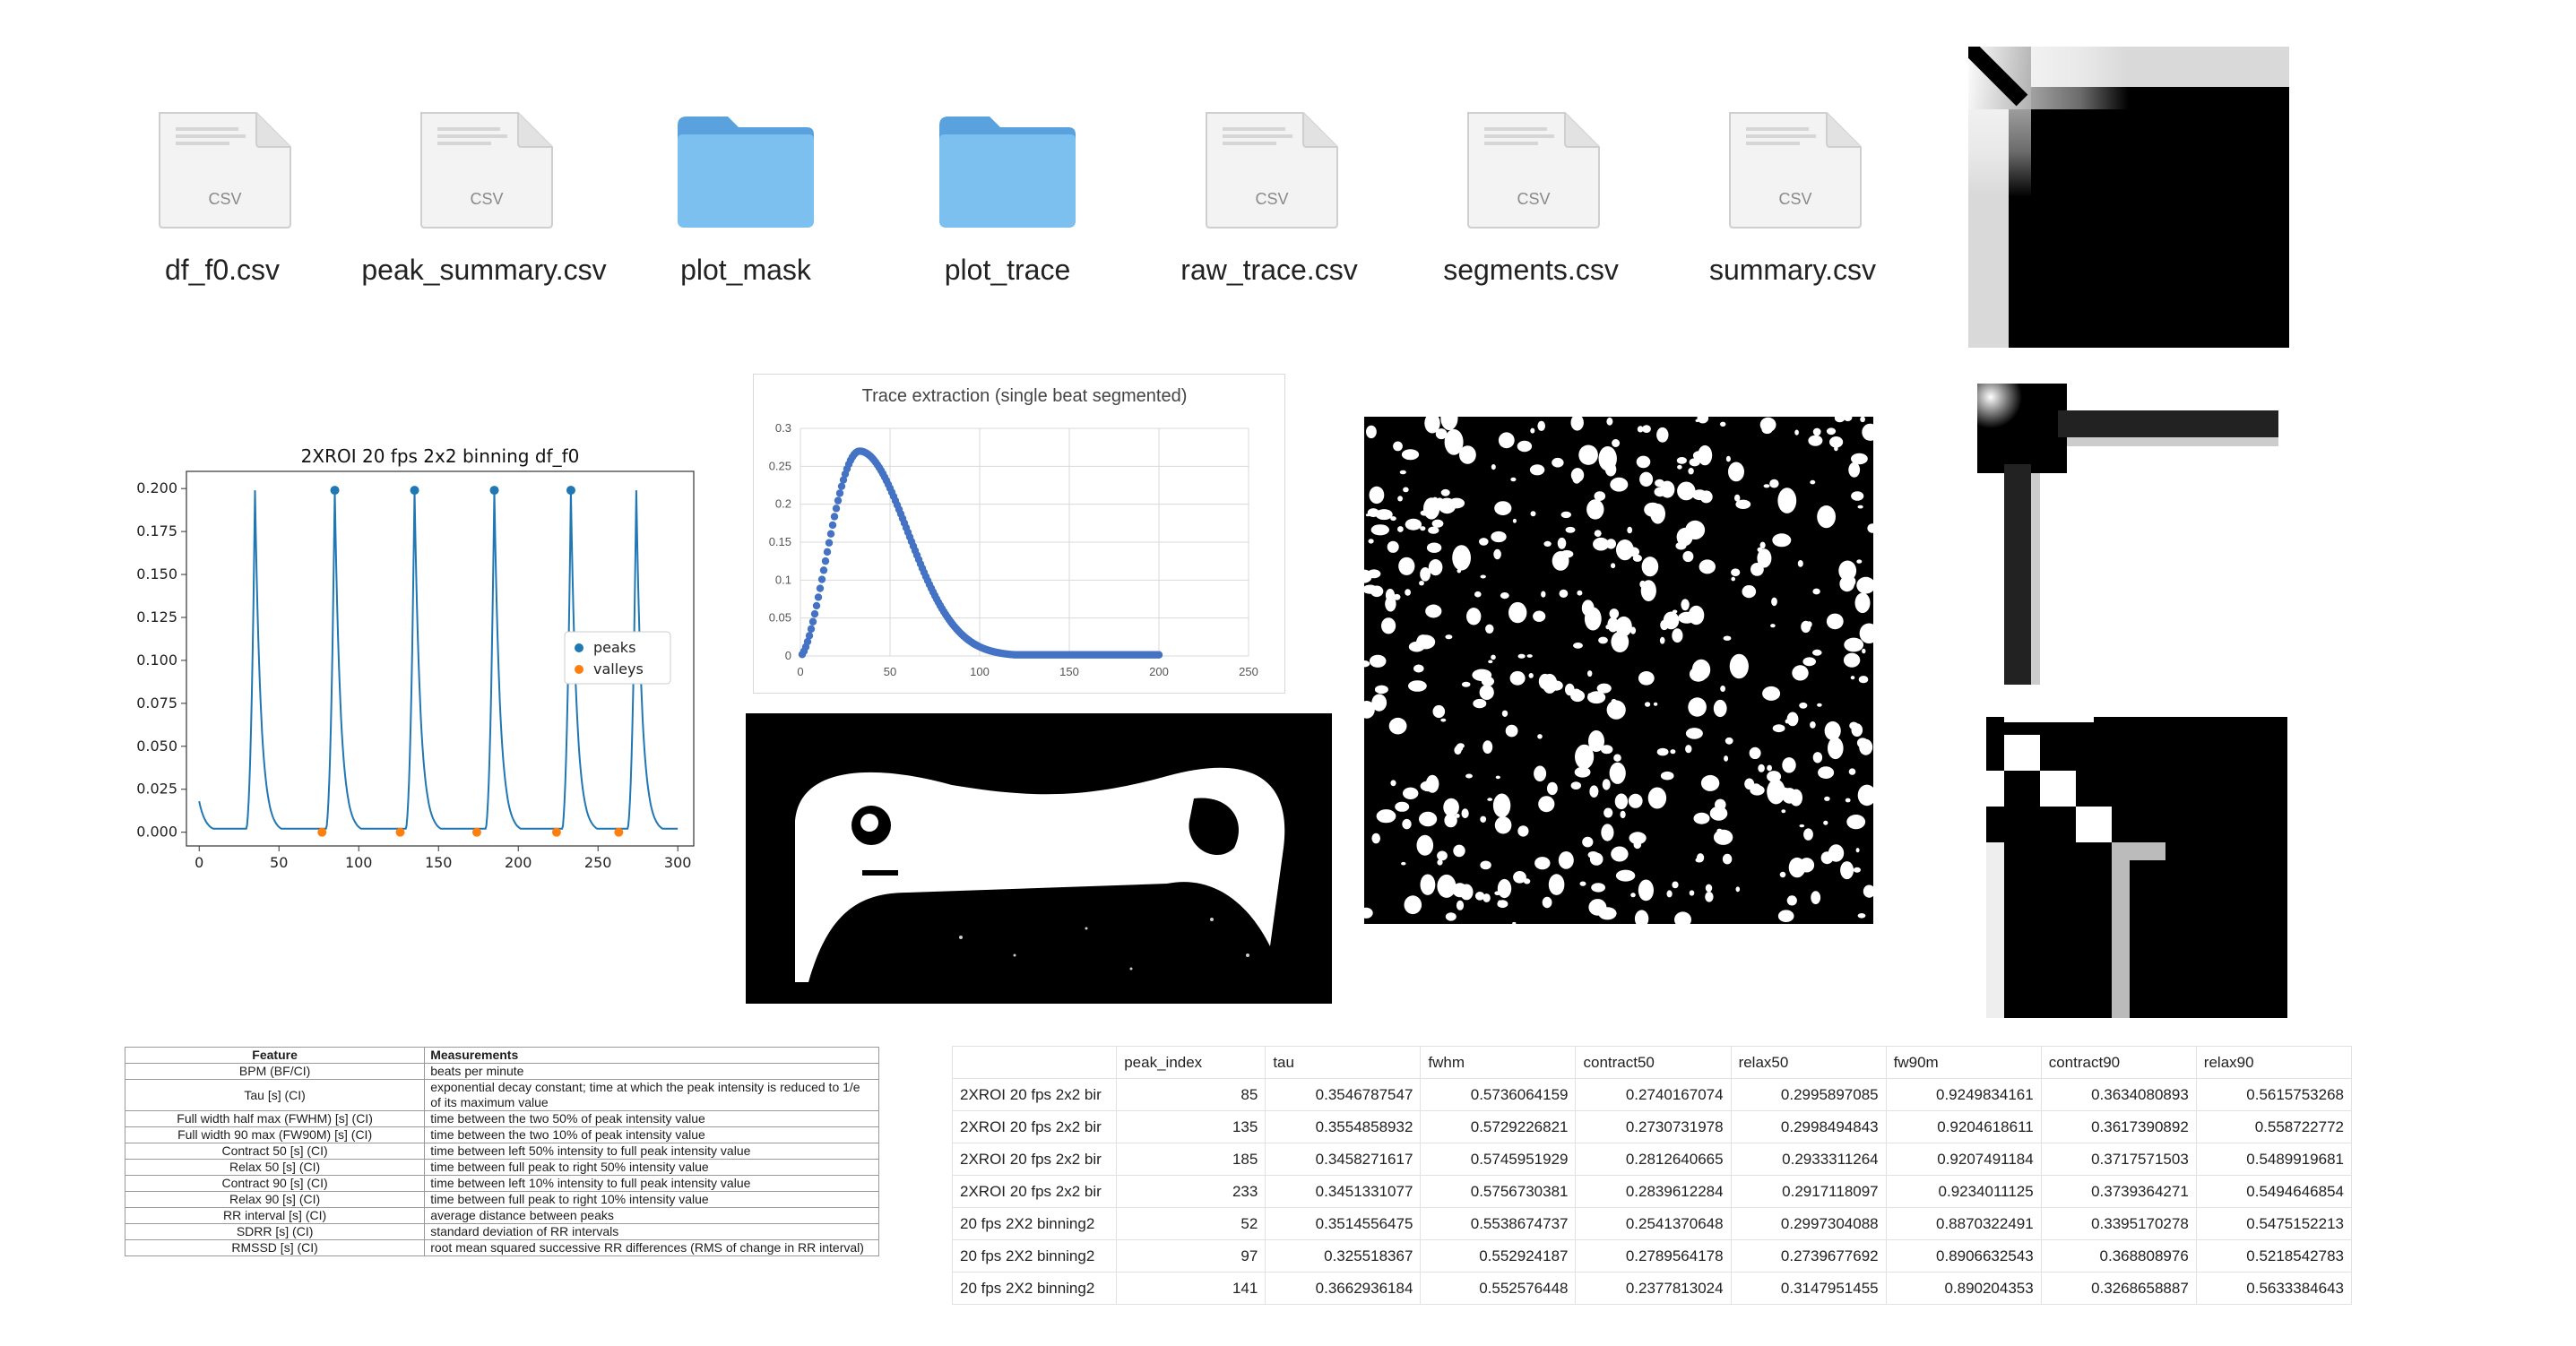  Describe the element at coordinates (2118, 1063) in the screenshot. I see `sheet-column-header: contract90` at that location.